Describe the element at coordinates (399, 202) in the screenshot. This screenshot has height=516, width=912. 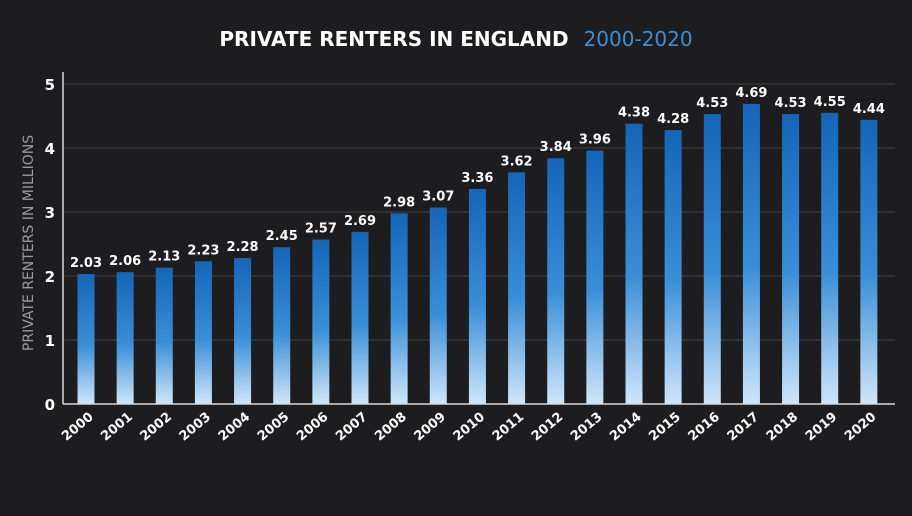
I see `value-label-2008: 2.98` at that location.